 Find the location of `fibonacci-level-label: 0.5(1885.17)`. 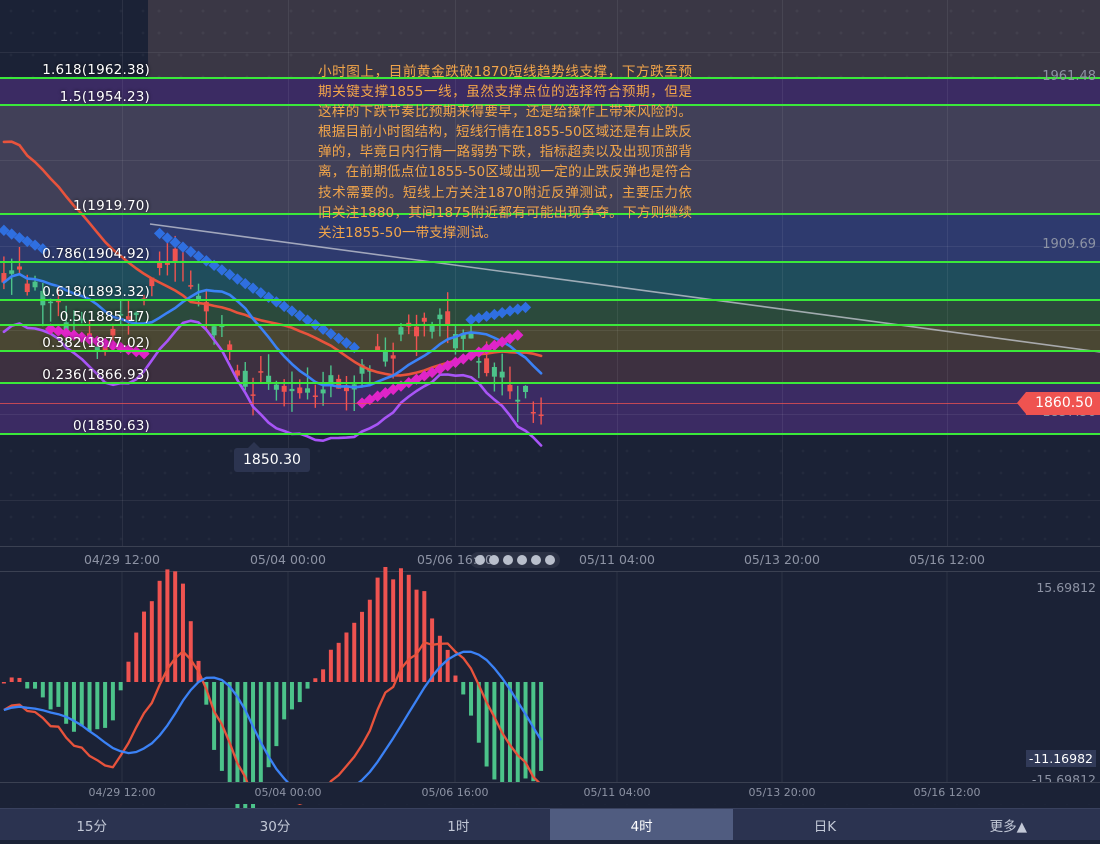

fibonacci-level-label: 0.5(1885.17) is located at coordinates (104, 317).